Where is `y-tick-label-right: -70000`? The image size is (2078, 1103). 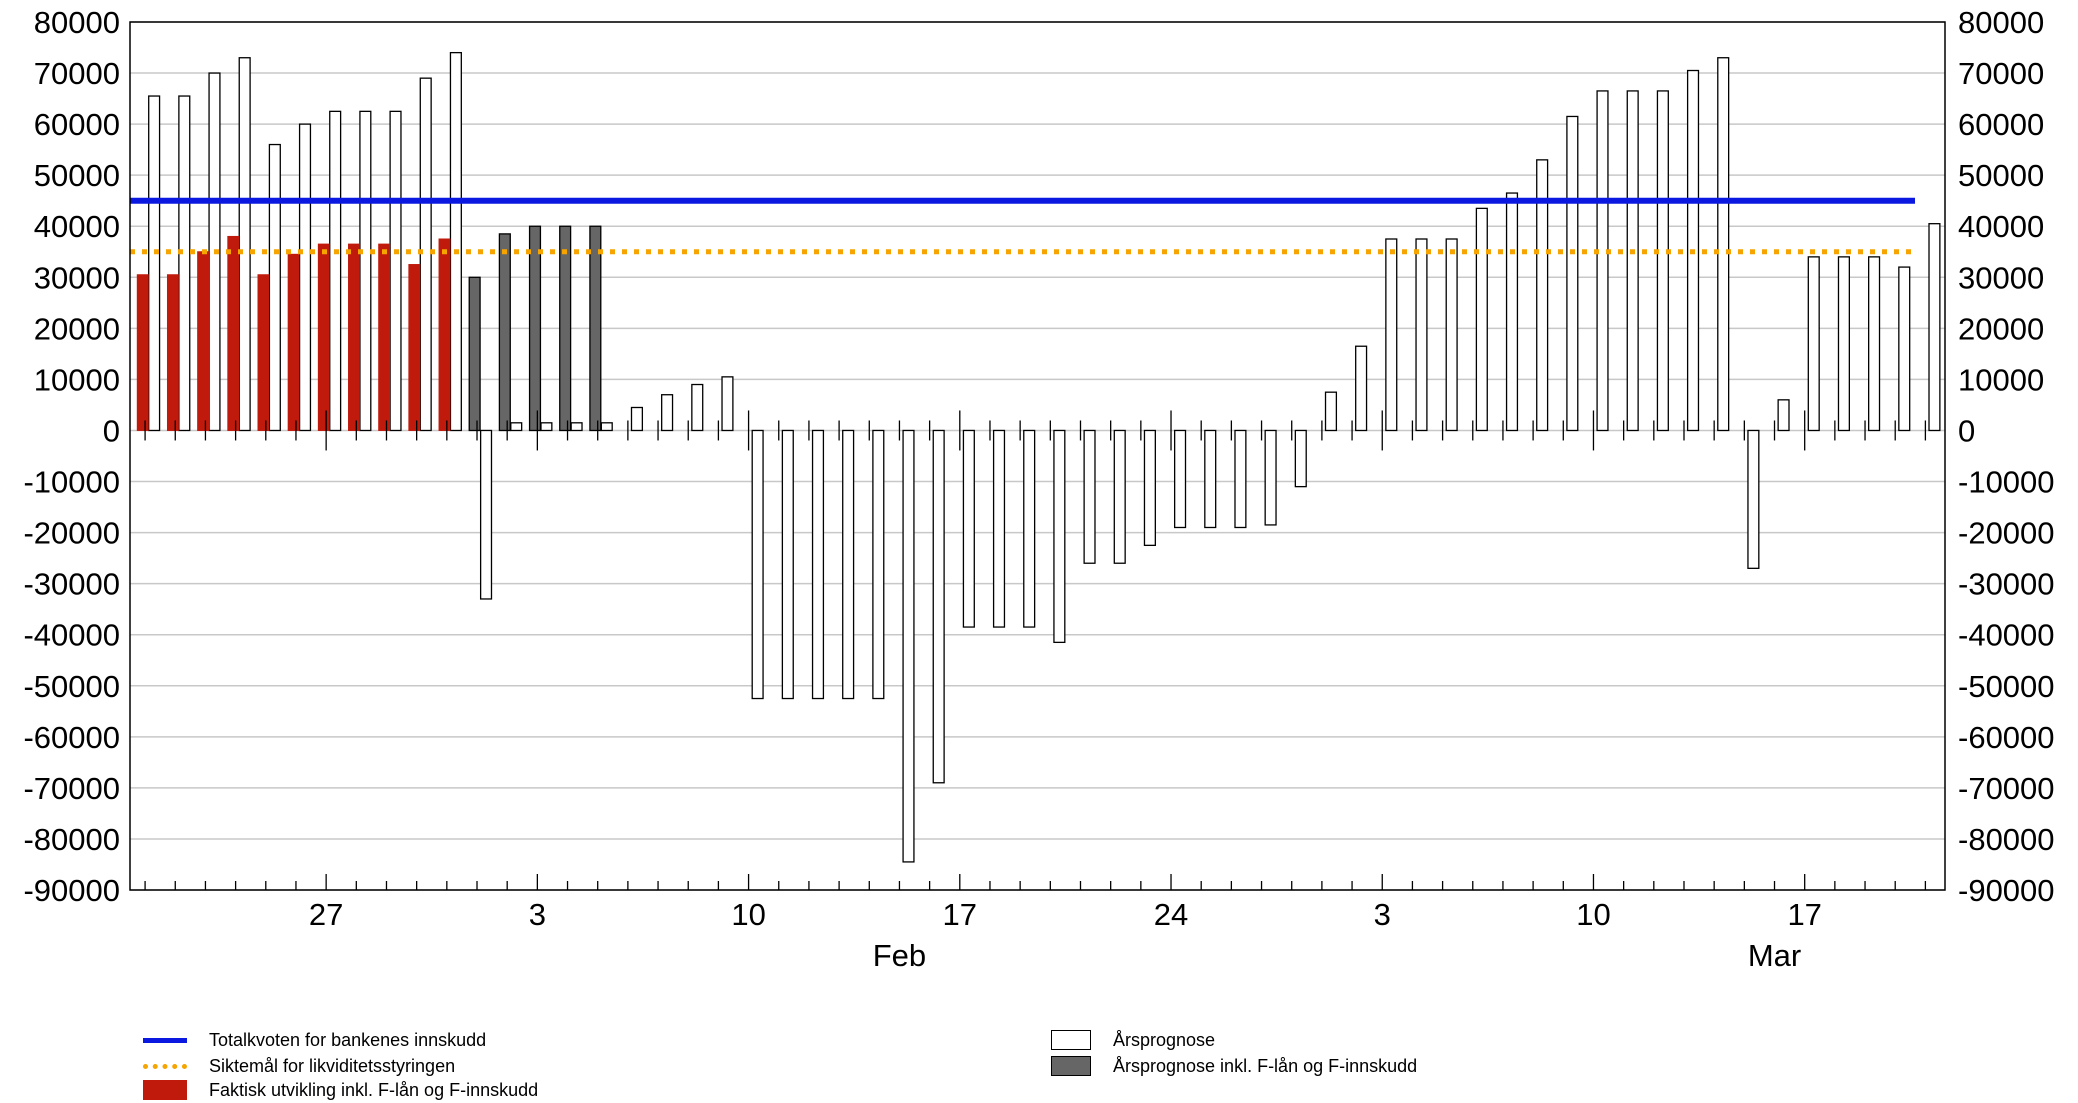
y-tick-label-right: -70000 is located at coordinates (2006, 788).